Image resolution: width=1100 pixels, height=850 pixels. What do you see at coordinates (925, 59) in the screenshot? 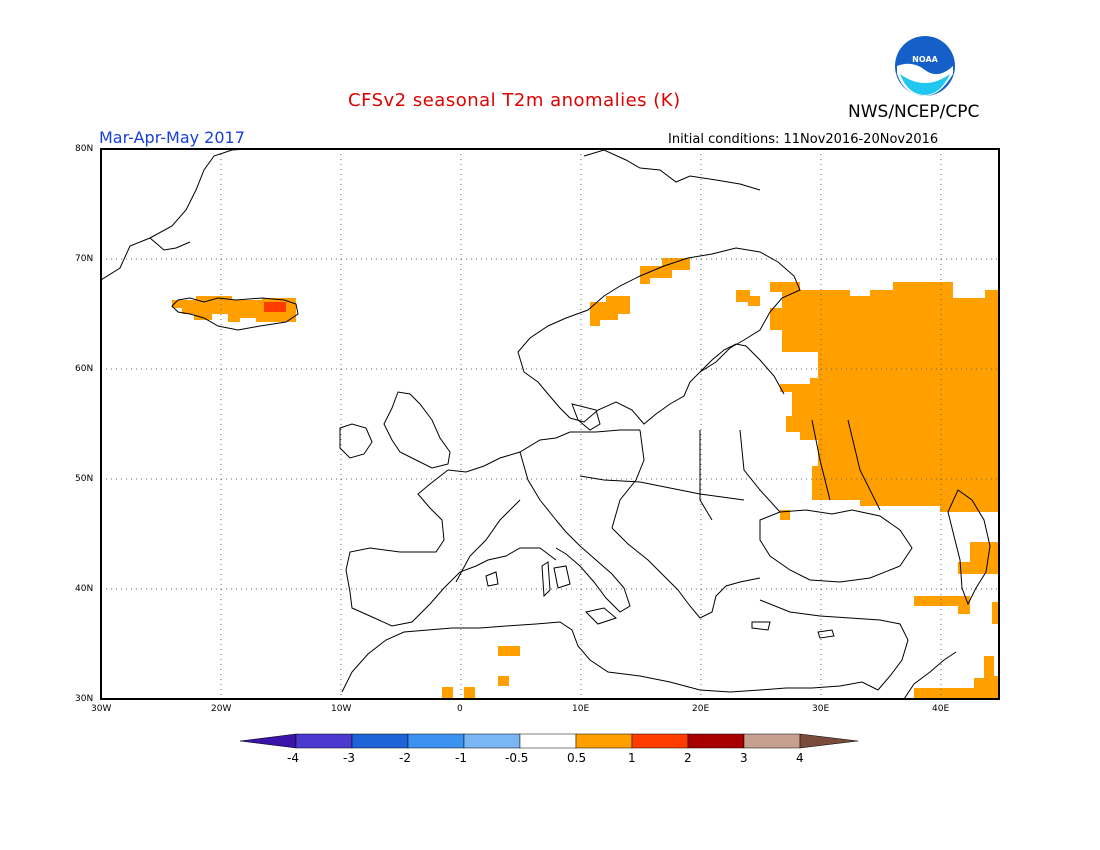
I see `noaa-logo-text: NOAA` at bounding box center [925, 59].